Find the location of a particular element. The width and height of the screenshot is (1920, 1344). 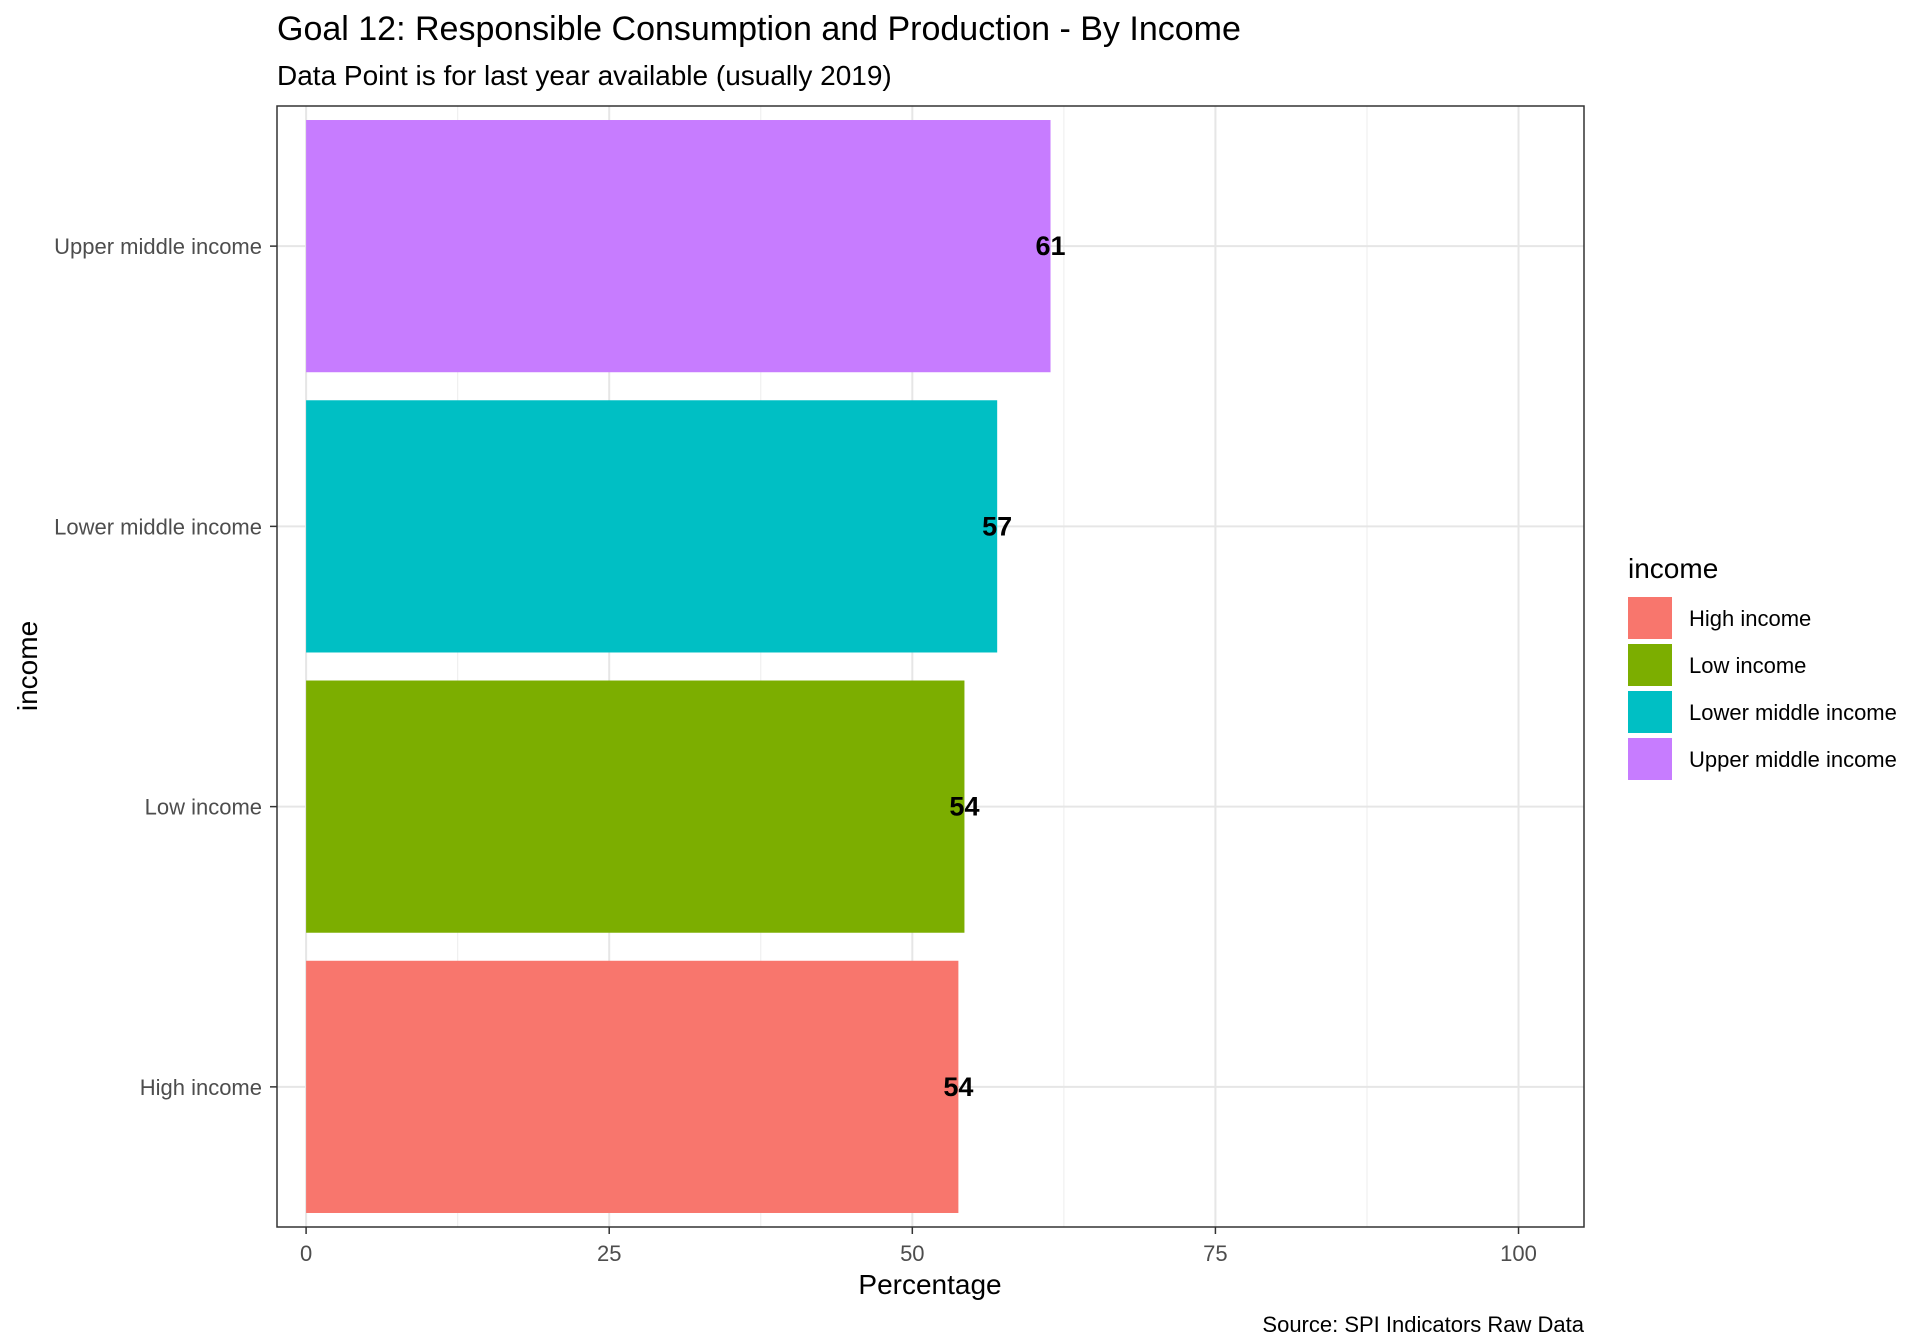

x-tick-label: 100 is located at coordinates (1518, 1253).